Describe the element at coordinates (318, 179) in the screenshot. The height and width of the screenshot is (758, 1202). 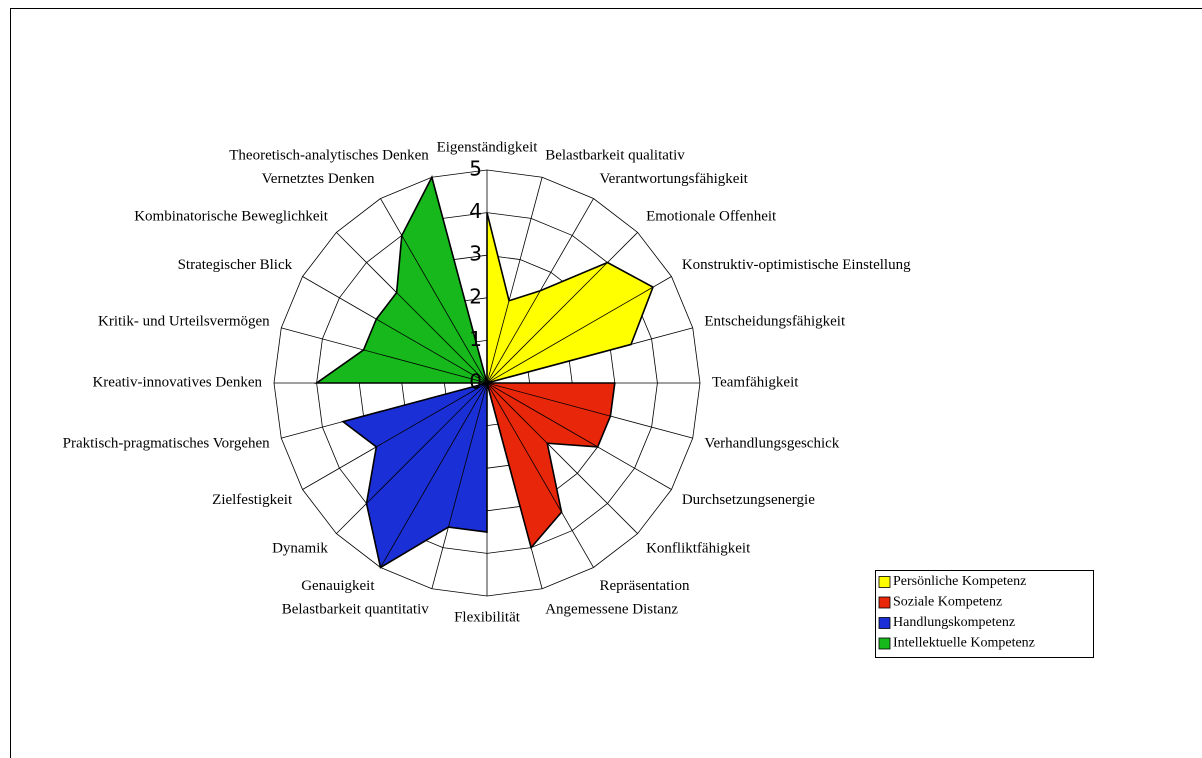
I see `axis-label: Vernetztes Denken` at that location.